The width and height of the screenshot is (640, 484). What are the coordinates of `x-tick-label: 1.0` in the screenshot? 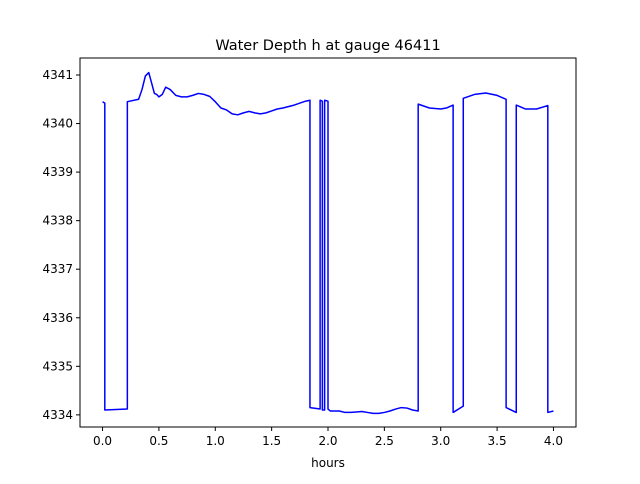 It's located at (215, 441).